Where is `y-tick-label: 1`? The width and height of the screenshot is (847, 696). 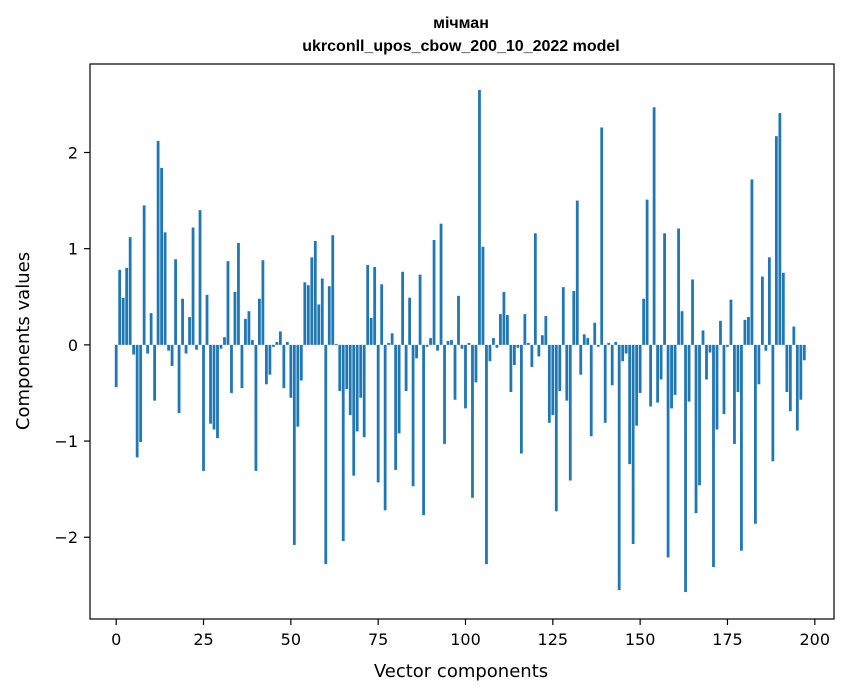
y-tick-label: 1 is located at coordinates (73, 249).